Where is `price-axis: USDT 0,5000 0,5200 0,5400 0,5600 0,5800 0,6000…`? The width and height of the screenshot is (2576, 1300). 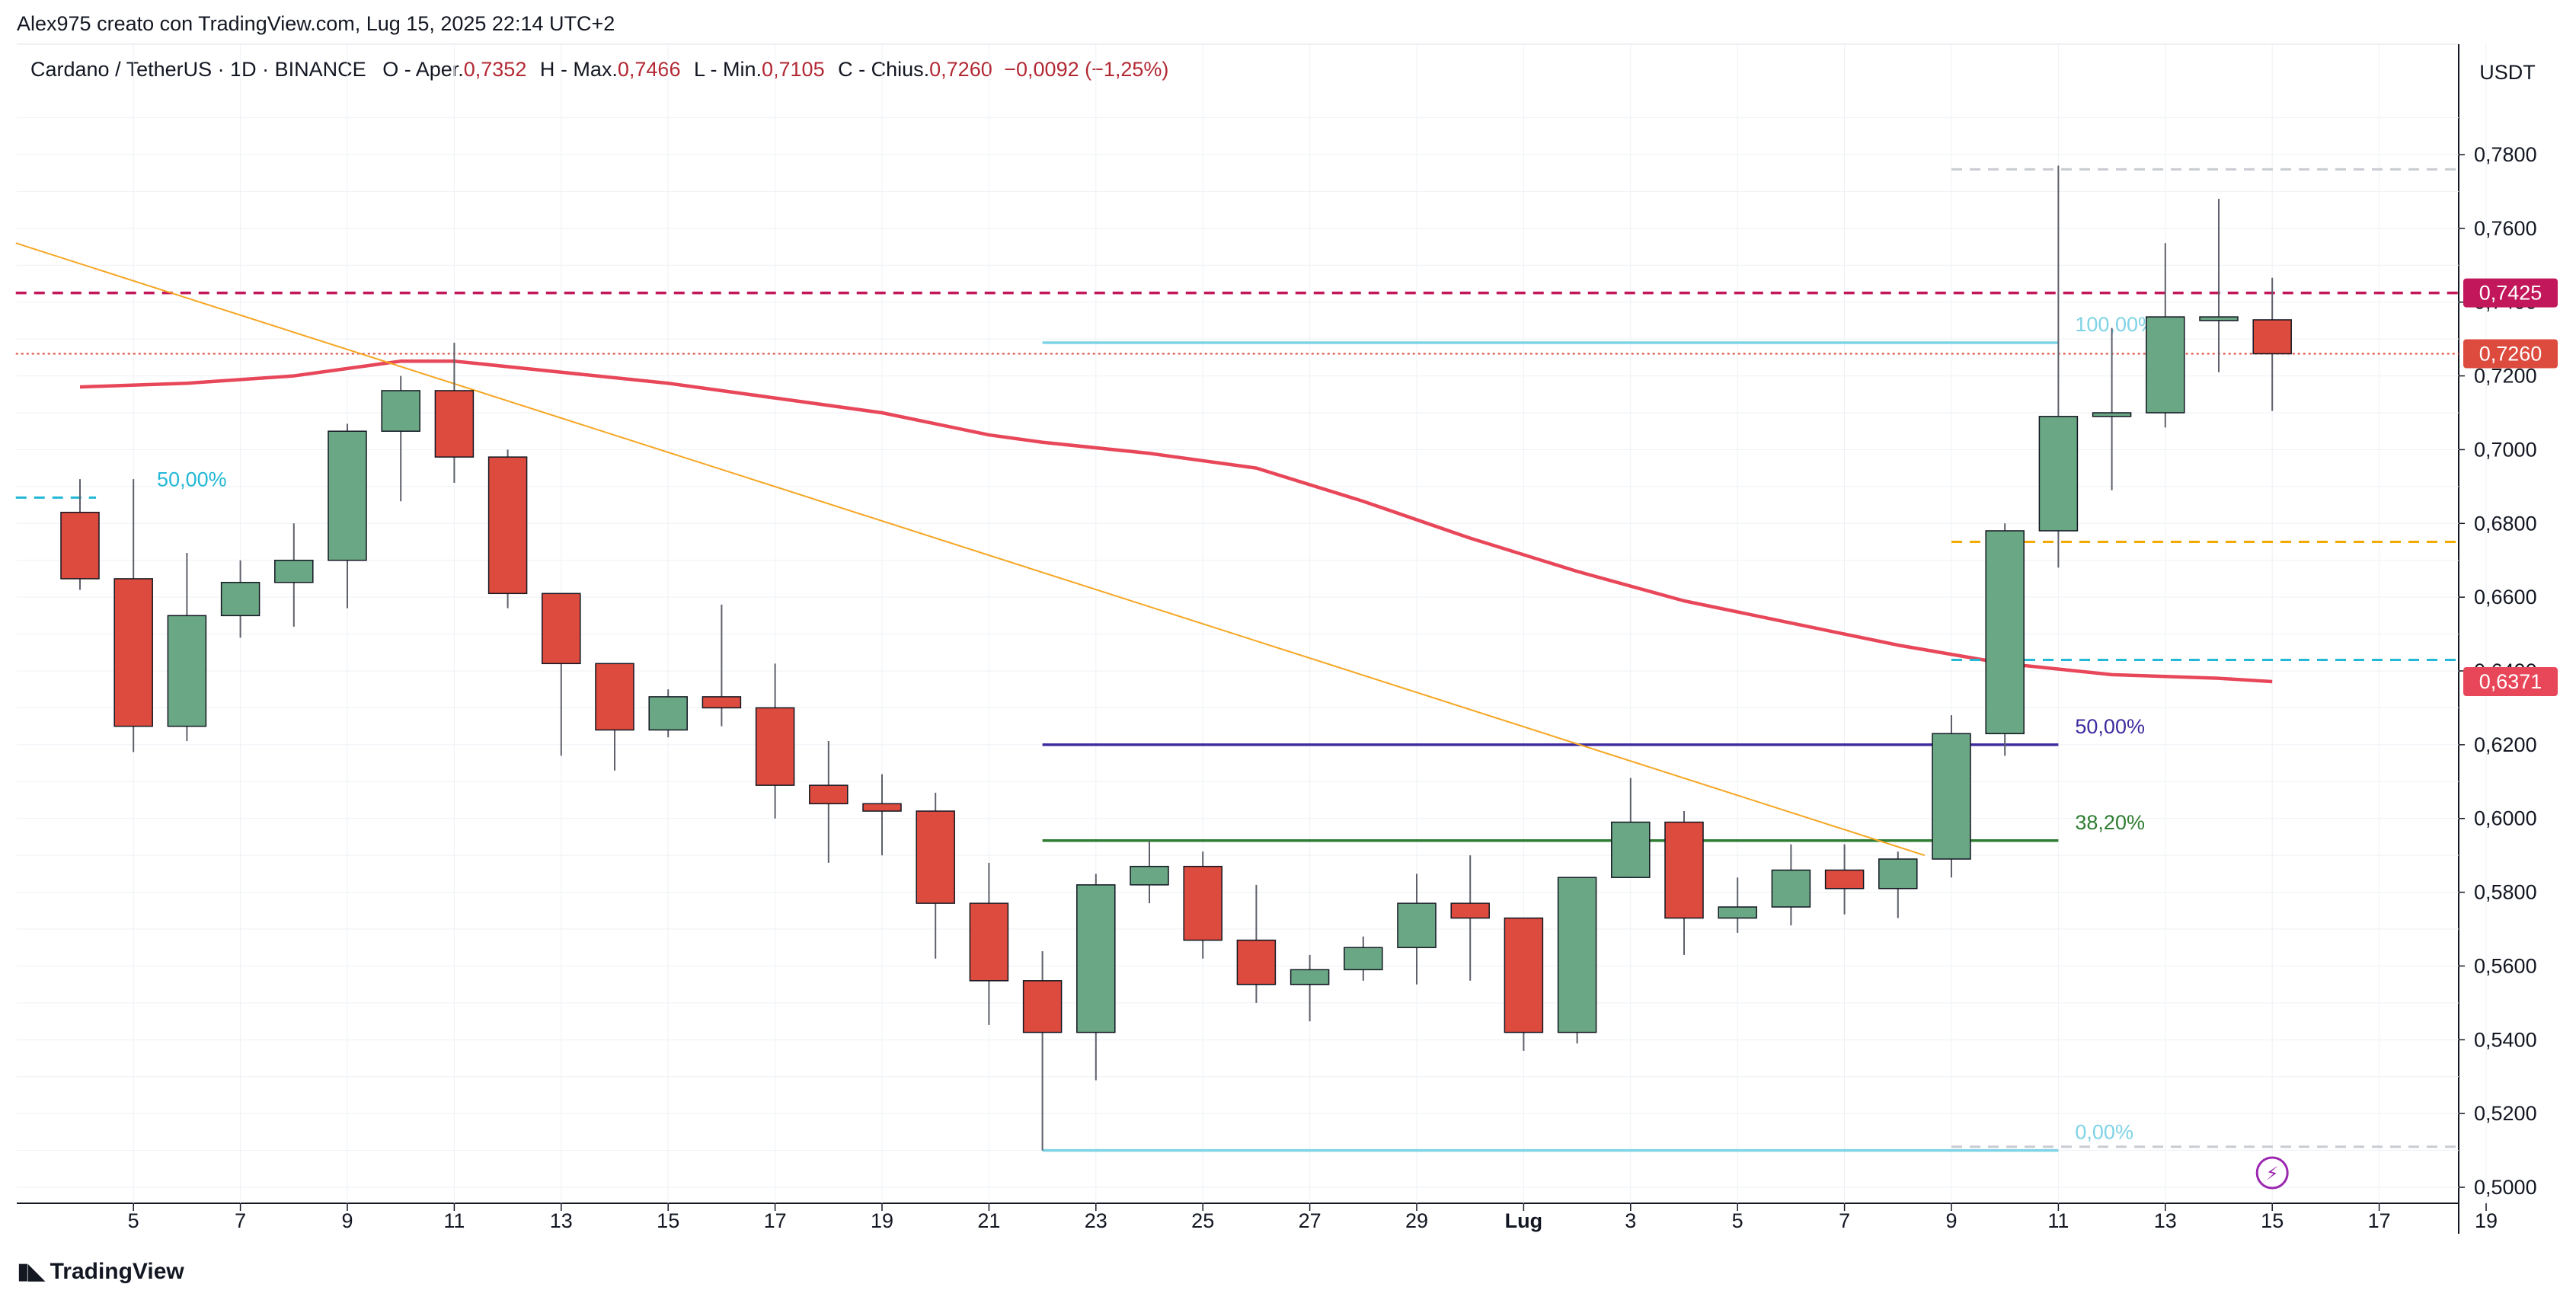
price-axis: USDT 0,5000 0,5200 0,5400 0,5600 0,5800 0,6000… is located at coordinates (2509, 630).